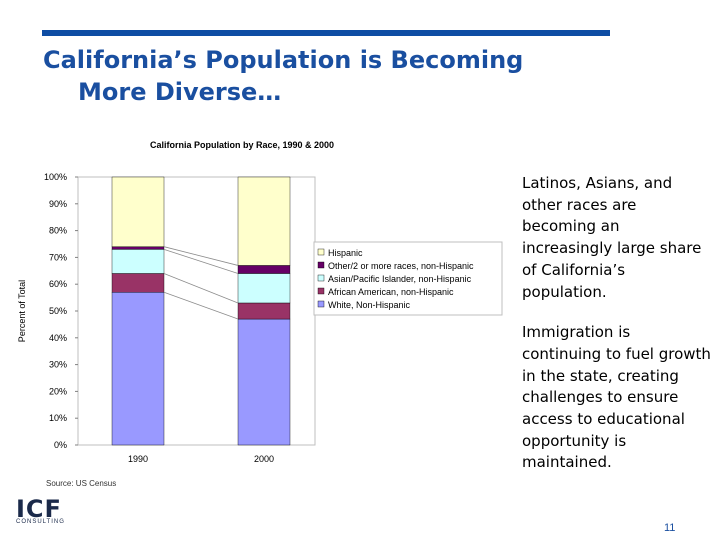  I want to click on logo-mark: ICF, so click(39, 509).